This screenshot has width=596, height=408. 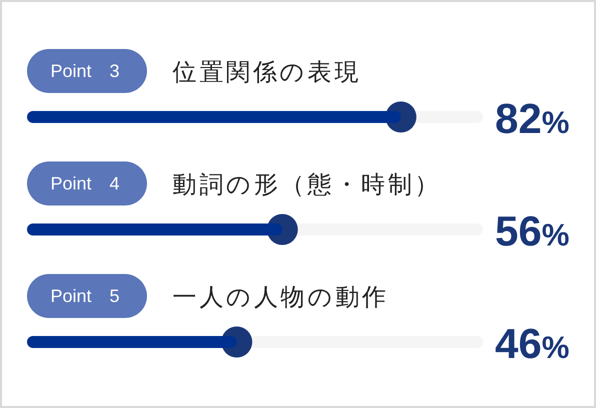 What do you see at coordinates (532, 118) in the screenshot?
I see `data-label: 82%` at bounding box center [532, 118].